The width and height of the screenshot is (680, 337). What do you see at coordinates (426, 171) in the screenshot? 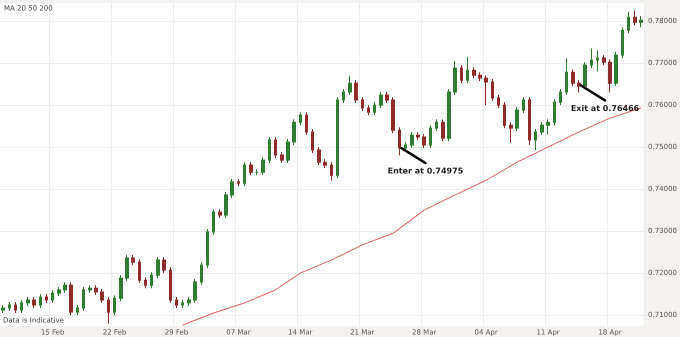
I see `annotation: Enter at 0.74975` at bounding box center [426, 171].